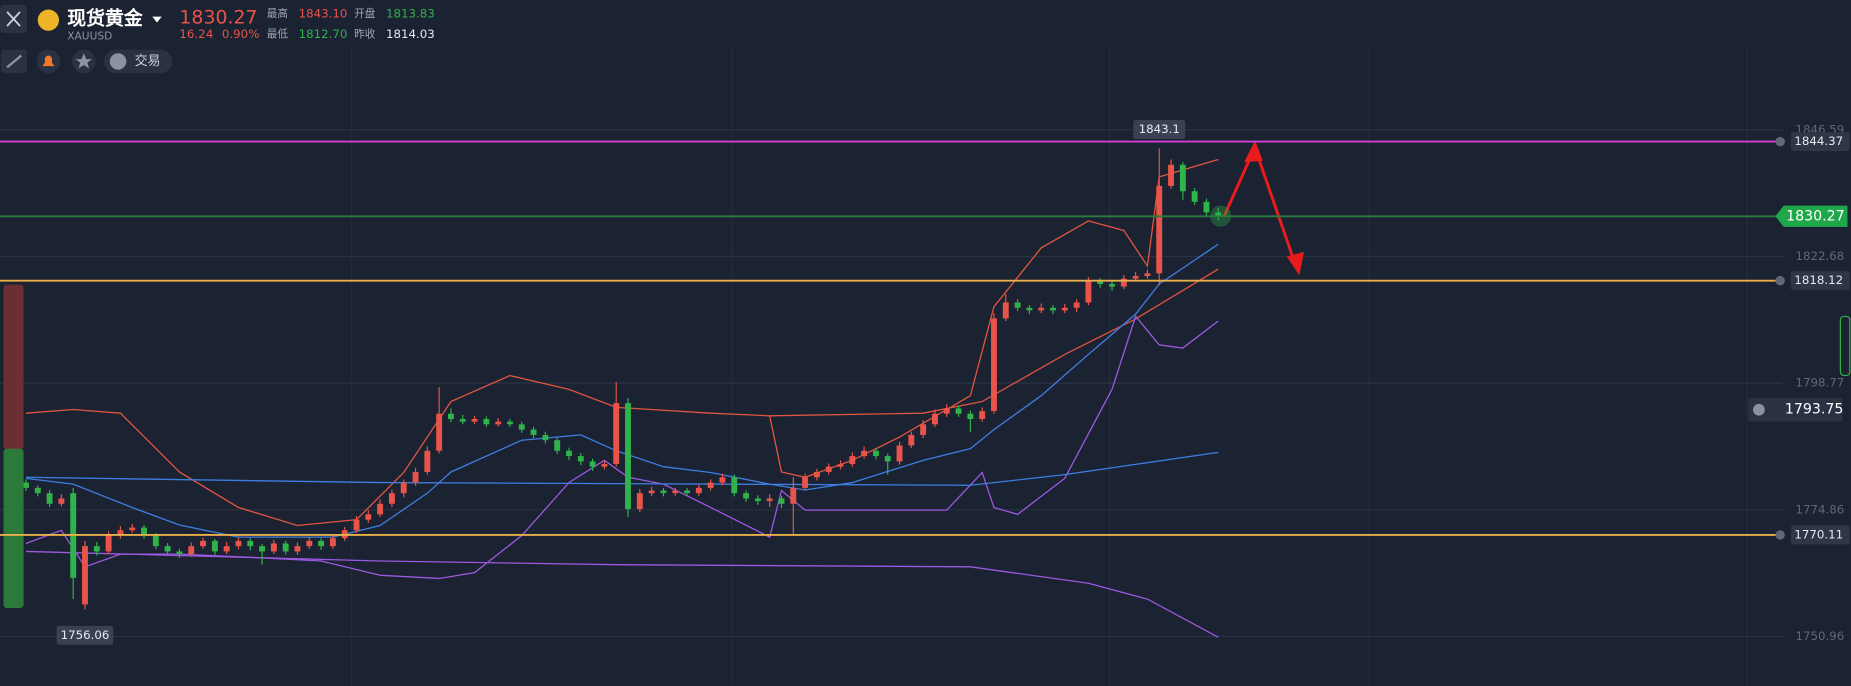 The width and height of the screenshot is (1851, 686). What do you see at coordinates (48, 61) in the screenshot?
I see `bell-icon` at bounding box center [48, 61].